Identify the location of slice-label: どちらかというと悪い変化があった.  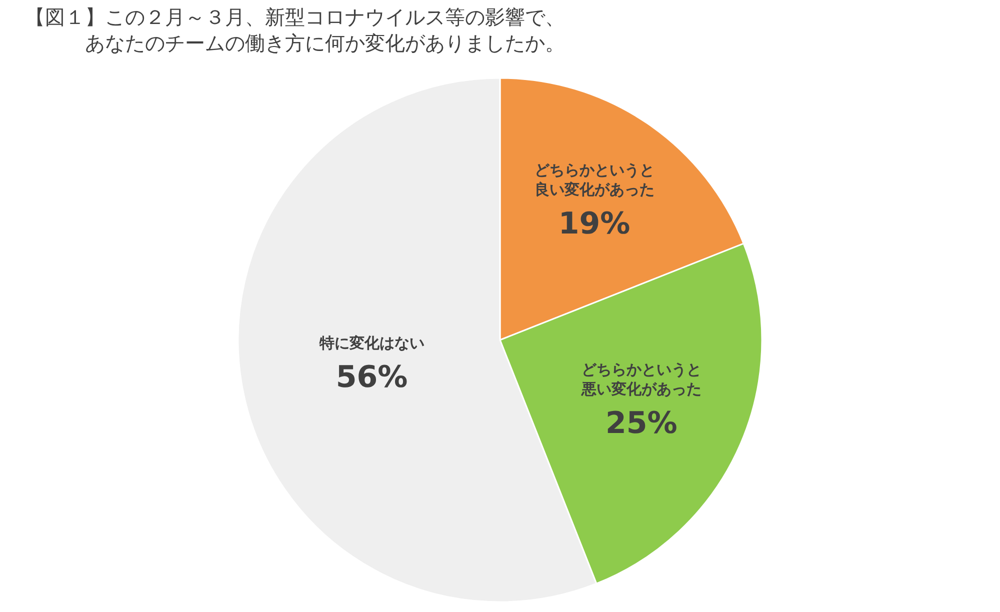
(641, 379).